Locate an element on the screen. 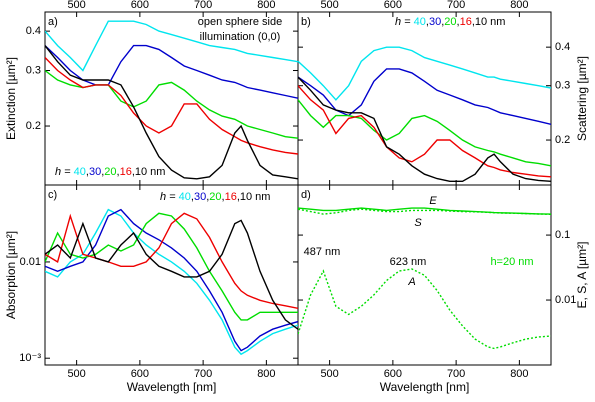  annotation: 623 nm is located at coordinates (408, 262).